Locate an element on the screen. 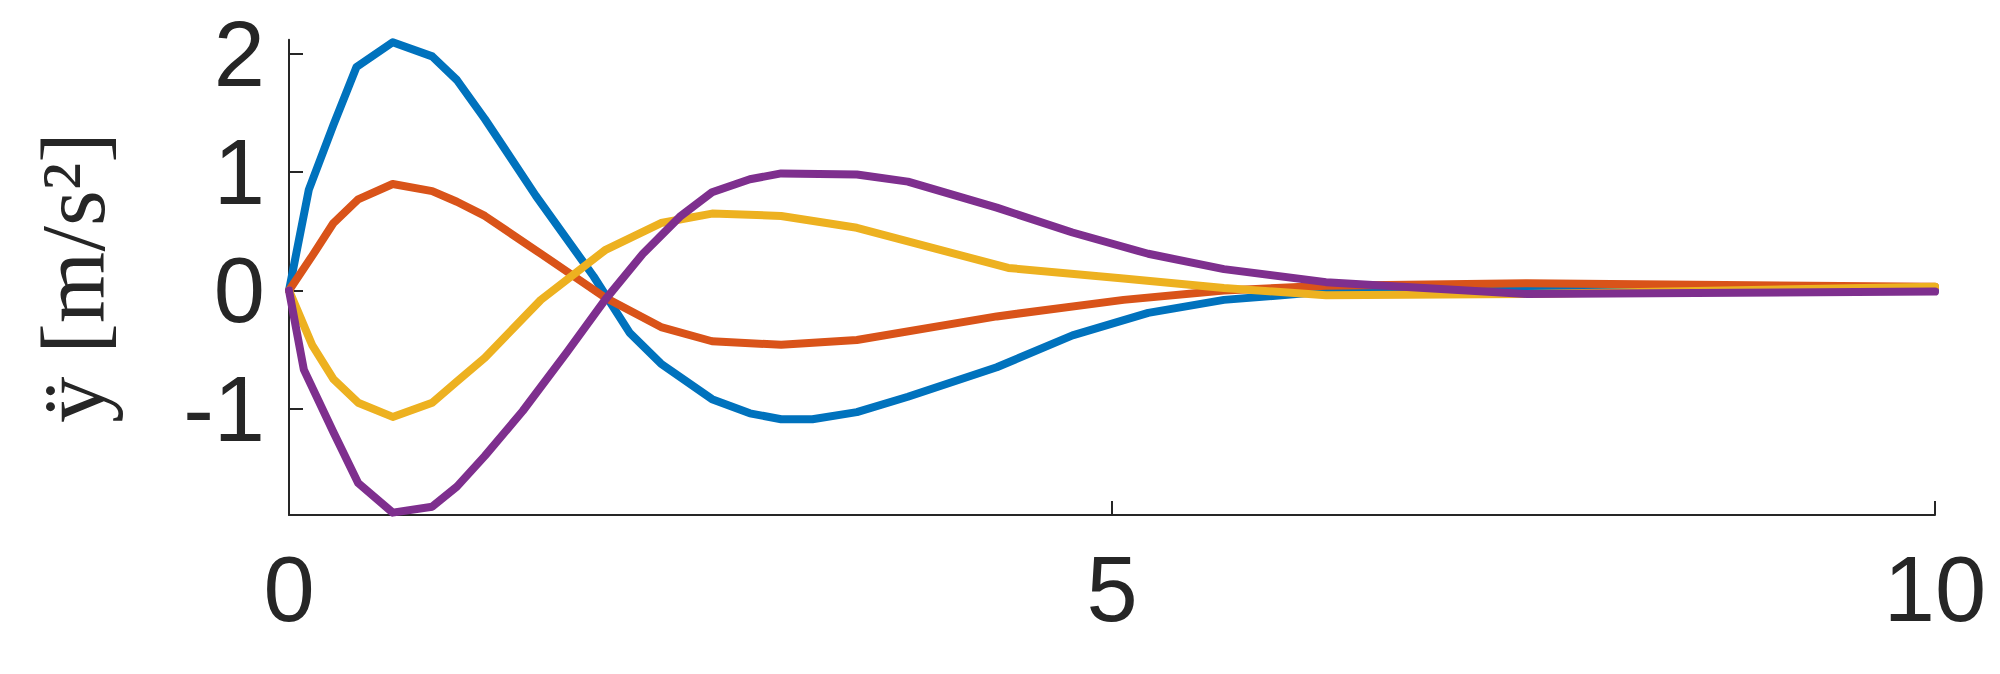 The height and width of the screenshot is (674, 2000). y-tick-label: 2 is located at coordinates (239, 54).